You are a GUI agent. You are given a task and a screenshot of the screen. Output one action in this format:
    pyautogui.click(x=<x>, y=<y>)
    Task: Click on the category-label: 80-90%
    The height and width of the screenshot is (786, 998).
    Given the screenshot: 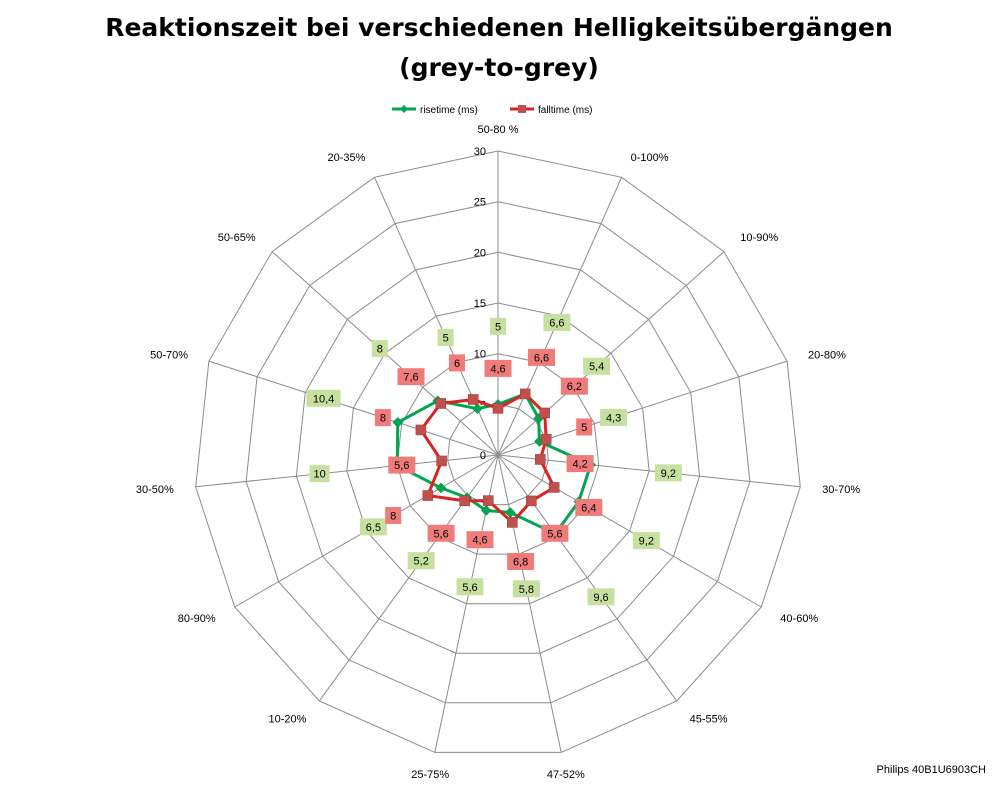 What is the action you would take?
    pyautogui.click(x=197, y=619)
    